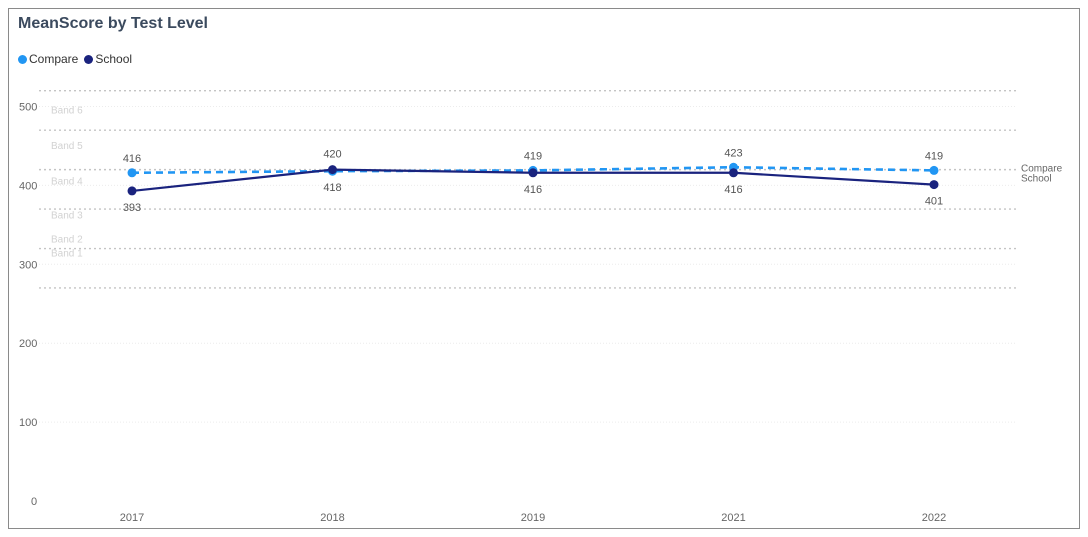 The height and width of the screenshot is (537, 1088). Describe the element at coordinates (132, 208) in the screenshot. I see `data-label-school-2017: 393` at that location.